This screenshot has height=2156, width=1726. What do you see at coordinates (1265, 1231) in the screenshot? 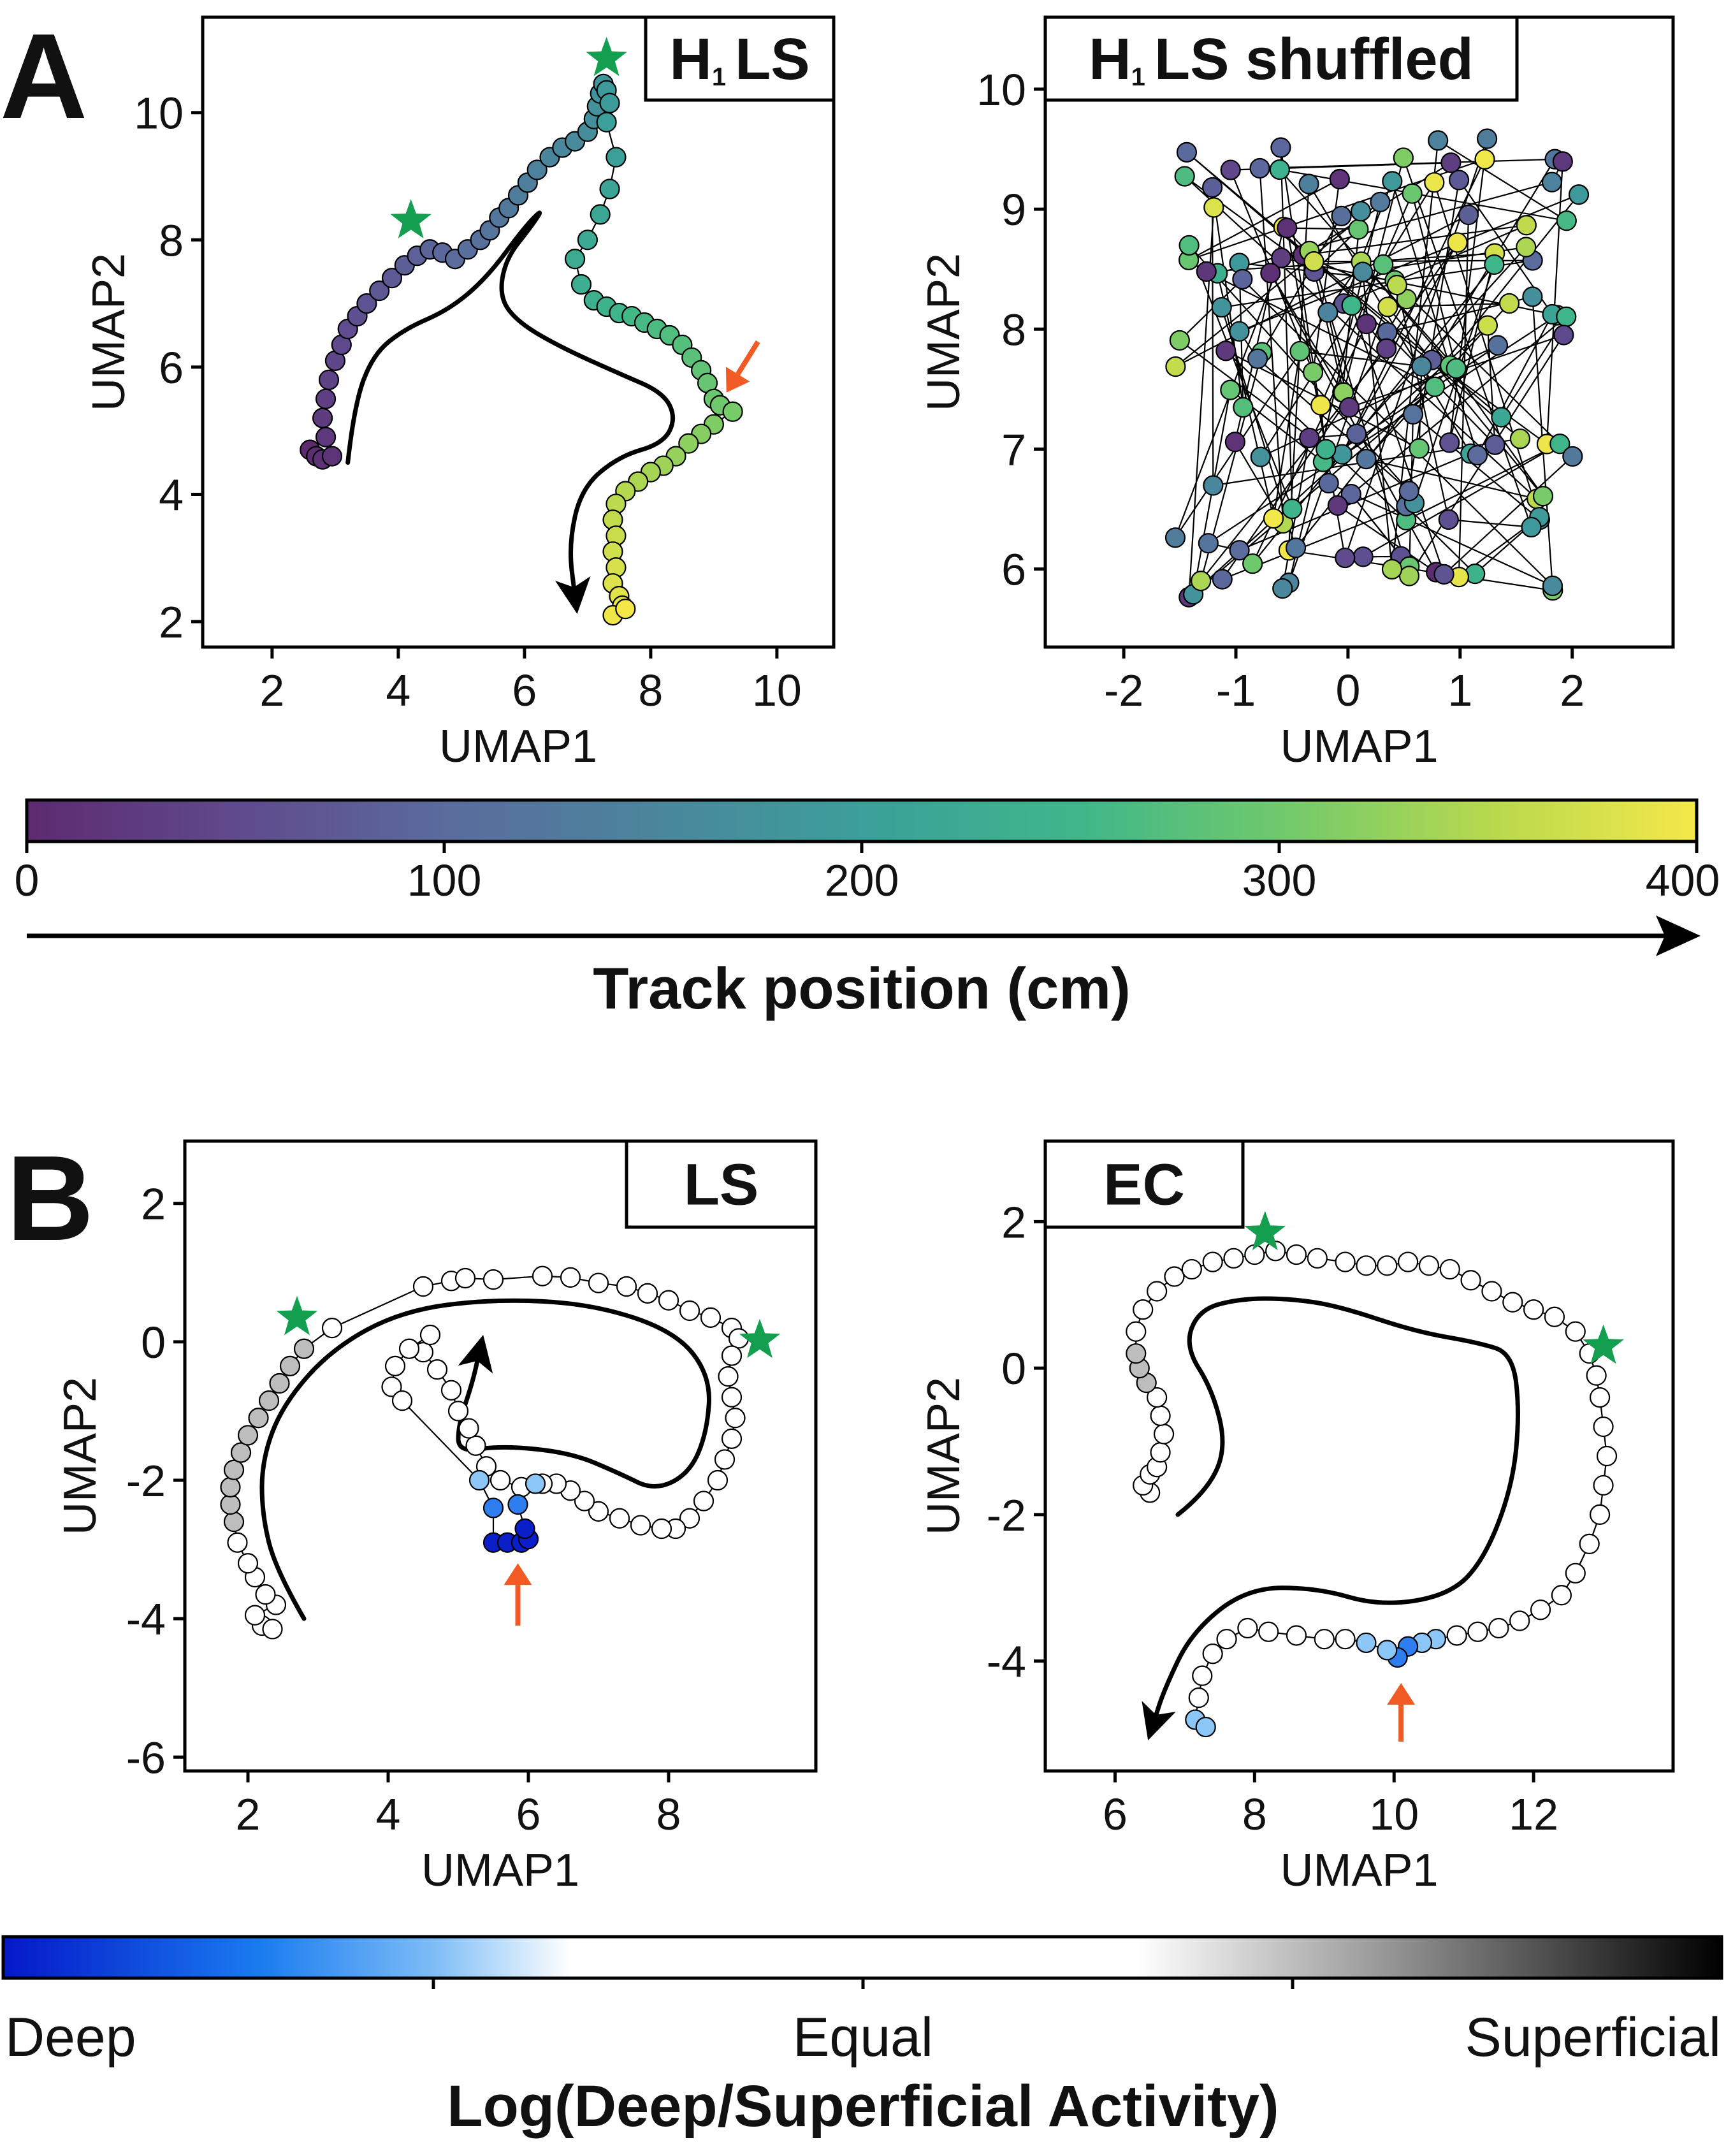
I see `star-marker` at bounding box center [1265, 1231].